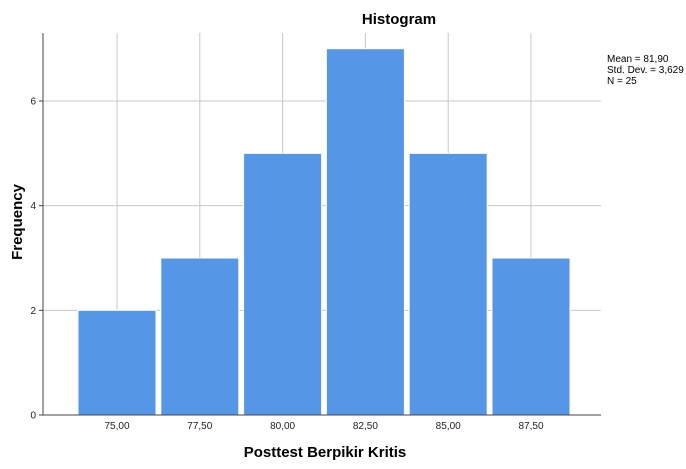 The width and height of the screenshot is (686, 469). Describe the element at coordinates (622, 81) in the screenshot. I see `stats-n: N = 25` at that location.